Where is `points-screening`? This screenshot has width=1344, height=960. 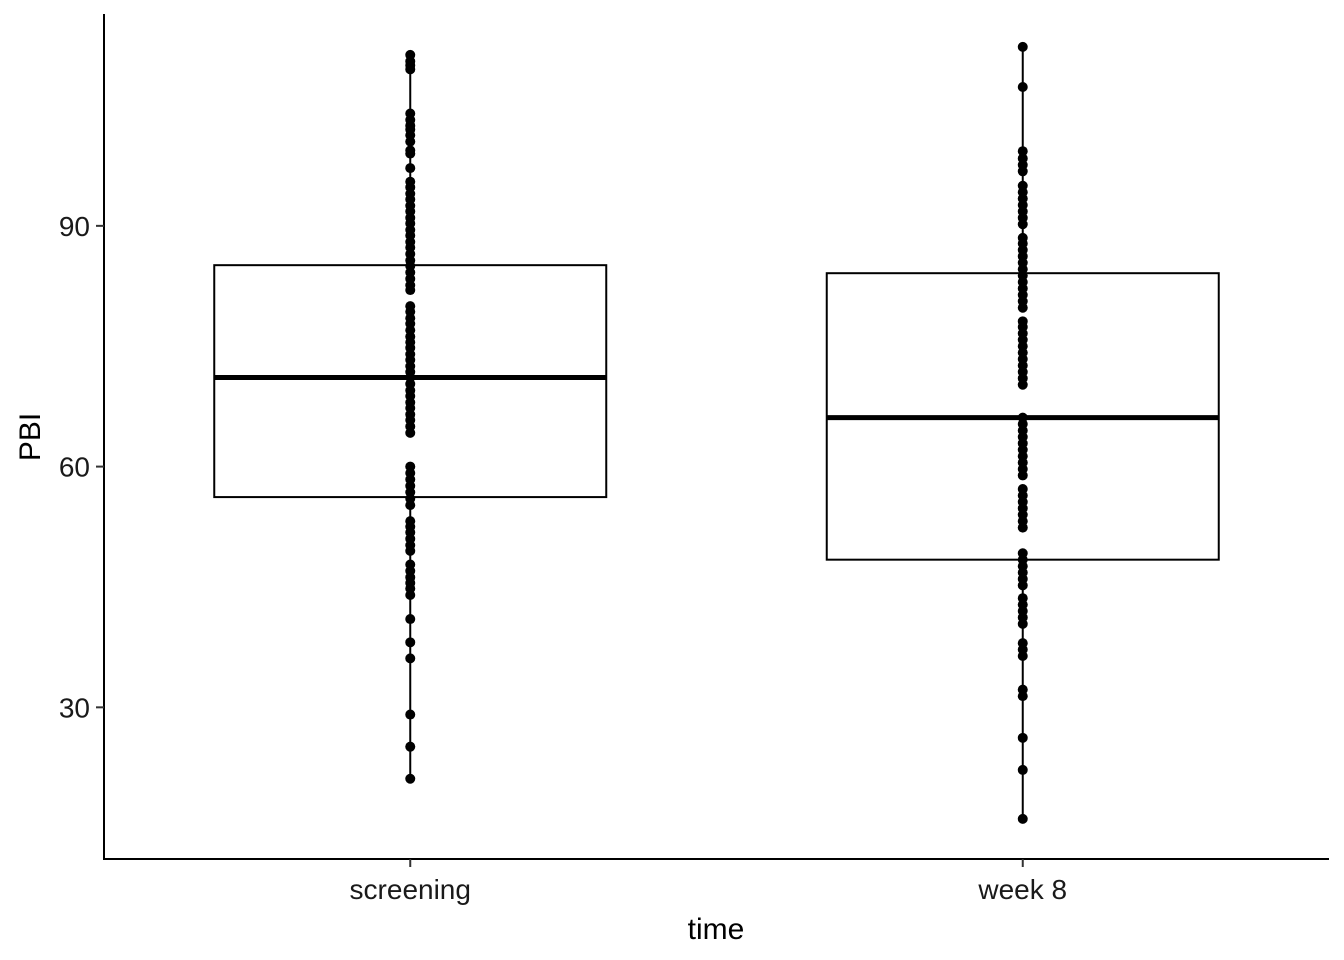 points-screening is located at coordinates (410, 416).